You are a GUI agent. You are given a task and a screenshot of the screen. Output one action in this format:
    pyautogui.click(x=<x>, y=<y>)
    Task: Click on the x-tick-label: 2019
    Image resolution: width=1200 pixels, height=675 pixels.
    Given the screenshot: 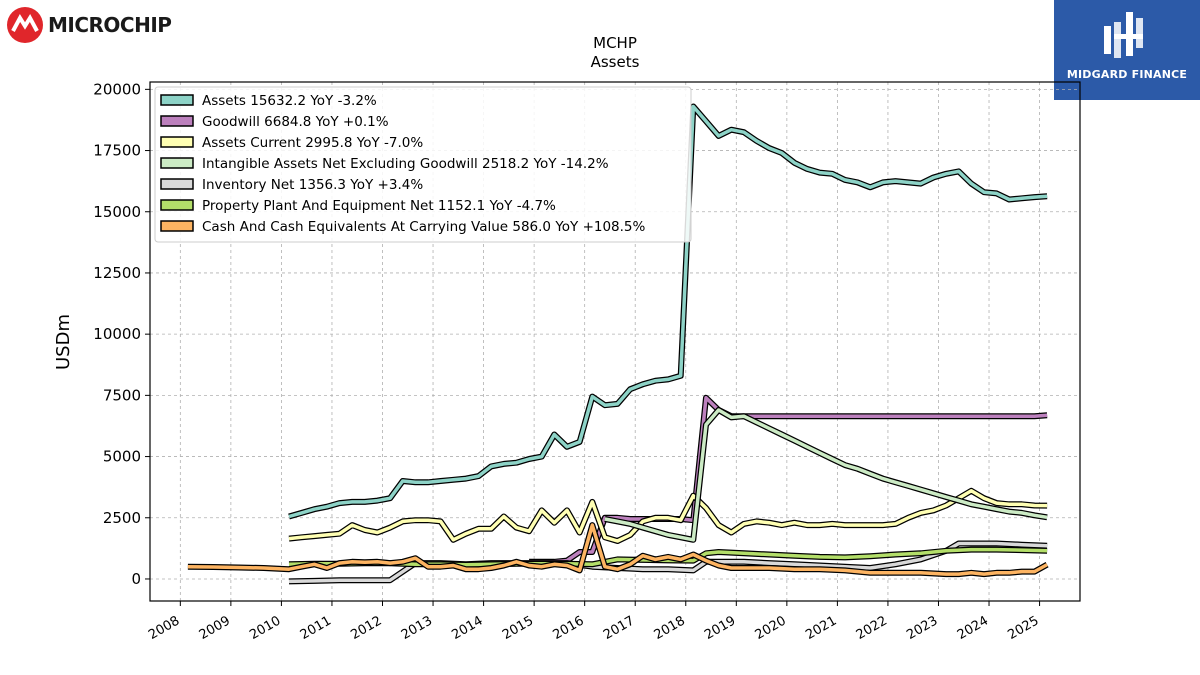 What is the action you would take?
    pyautogui.click(x=720, y=628)
    